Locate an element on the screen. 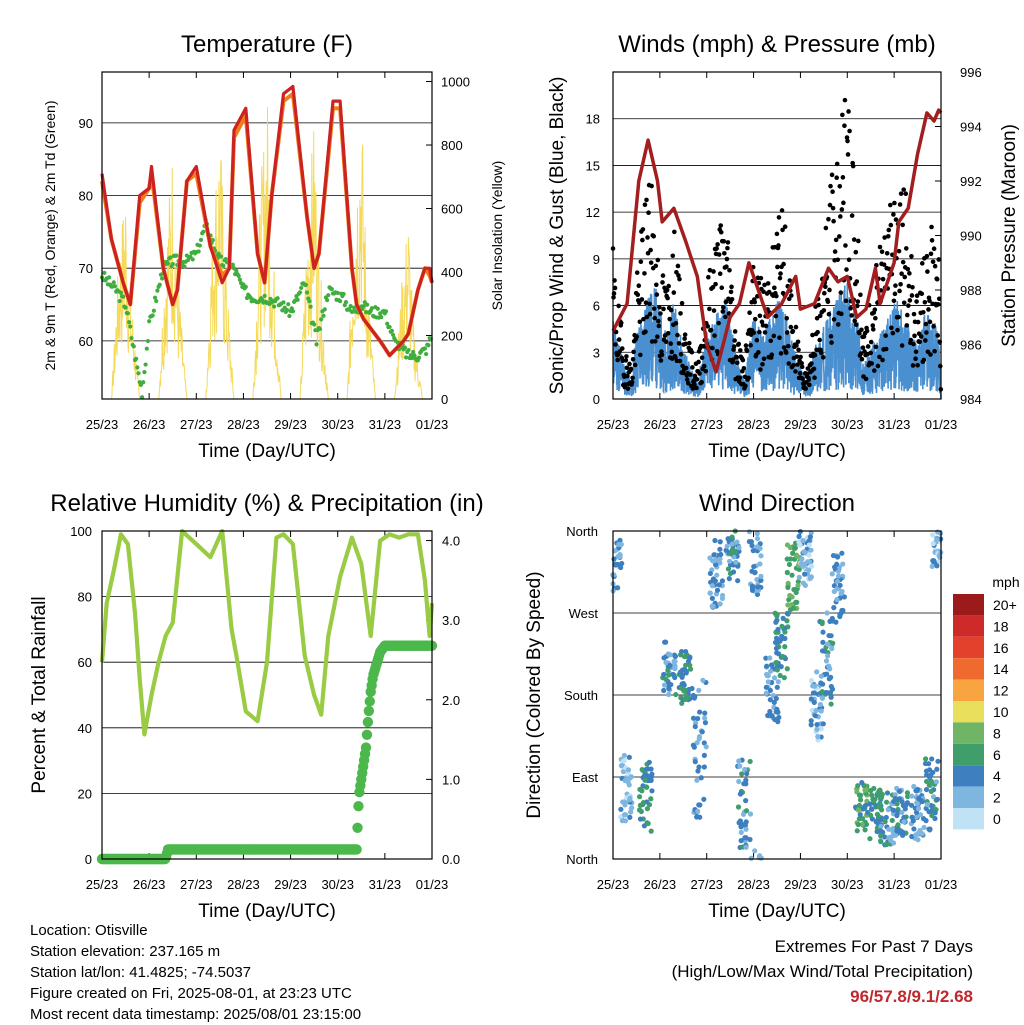 The width and height of the screenshot is (1024, 1025). extremes-title: Extremes For Past 7 Days is located at coordinates (873, 946).